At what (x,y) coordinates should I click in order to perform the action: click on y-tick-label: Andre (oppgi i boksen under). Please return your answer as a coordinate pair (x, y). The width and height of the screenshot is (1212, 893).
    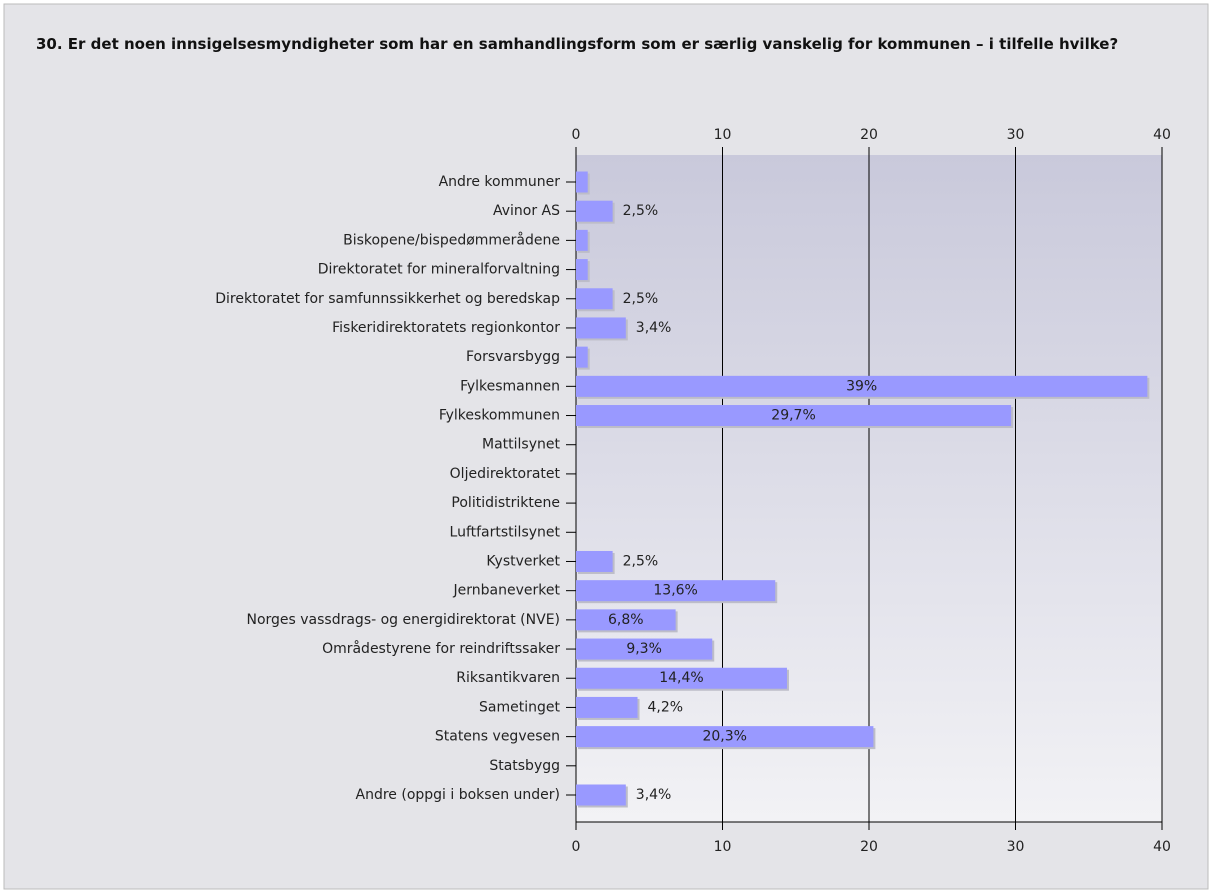
    Looking at the image, I should click on (458, 795).